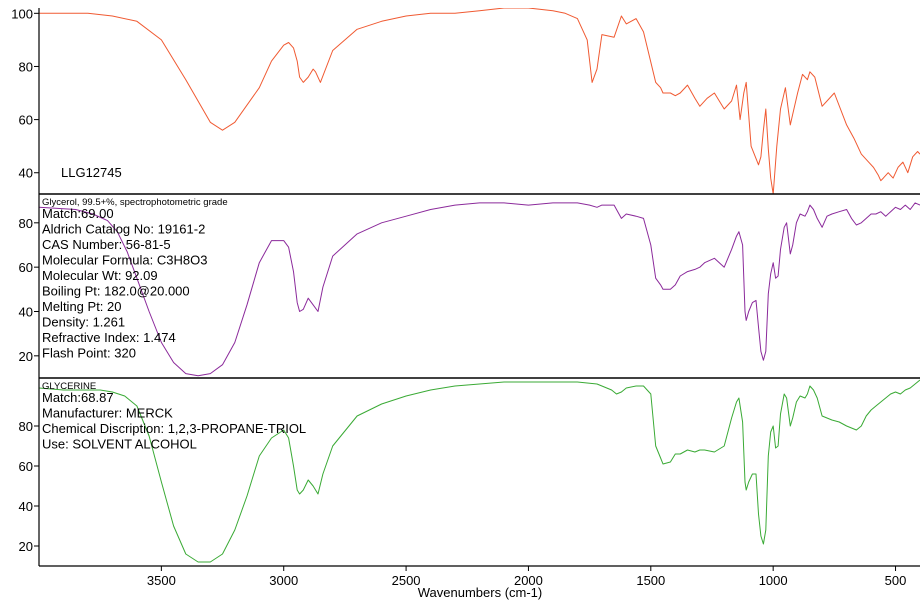 The image size is (922, 612). I want to click on info-line-middle: Match:69.00, so click(78, 213).